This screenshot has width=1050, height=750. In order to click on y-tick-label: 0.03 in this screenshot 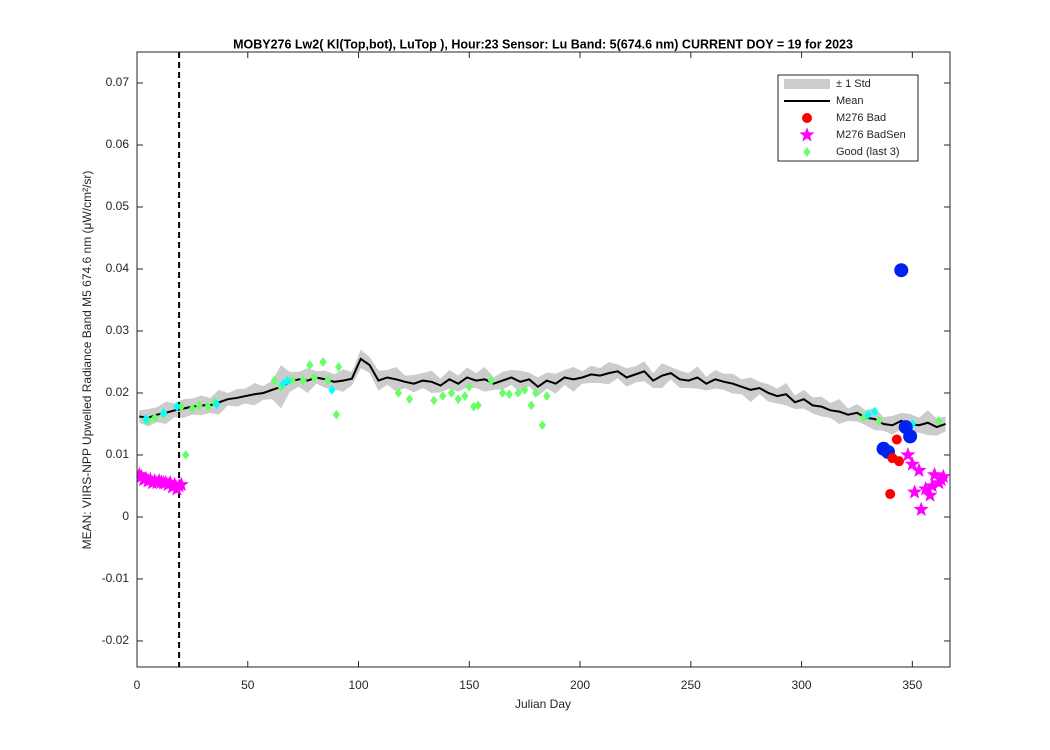, I will do `click(118, 330)`.